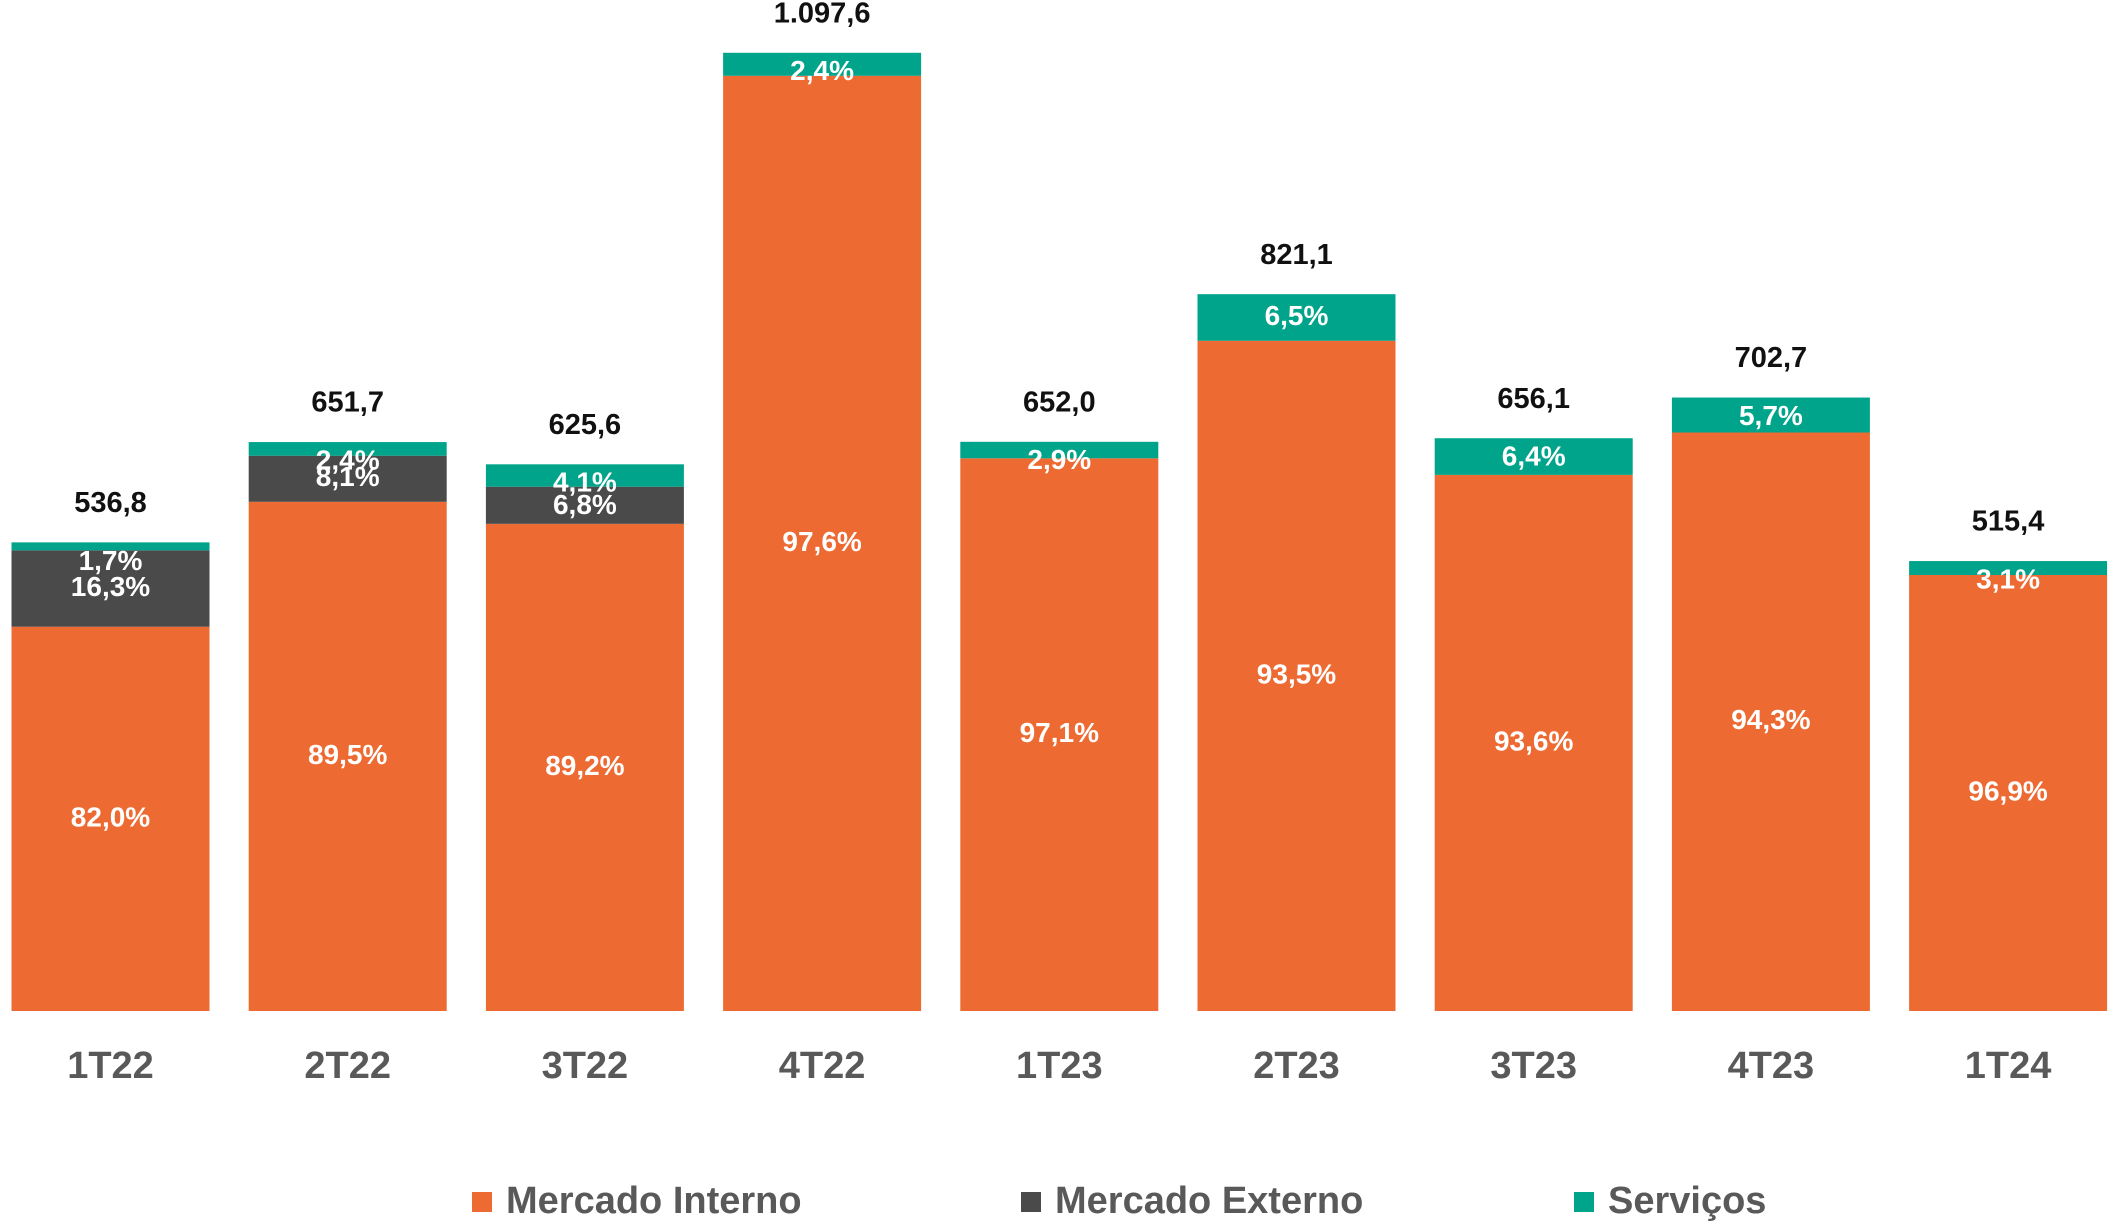 Image resolution: width=2113 pixels, height=1232 pixels. Describe the element at coordinates (1059, 459) in the screenshot. I see `data-label: 2,9%` at that location.